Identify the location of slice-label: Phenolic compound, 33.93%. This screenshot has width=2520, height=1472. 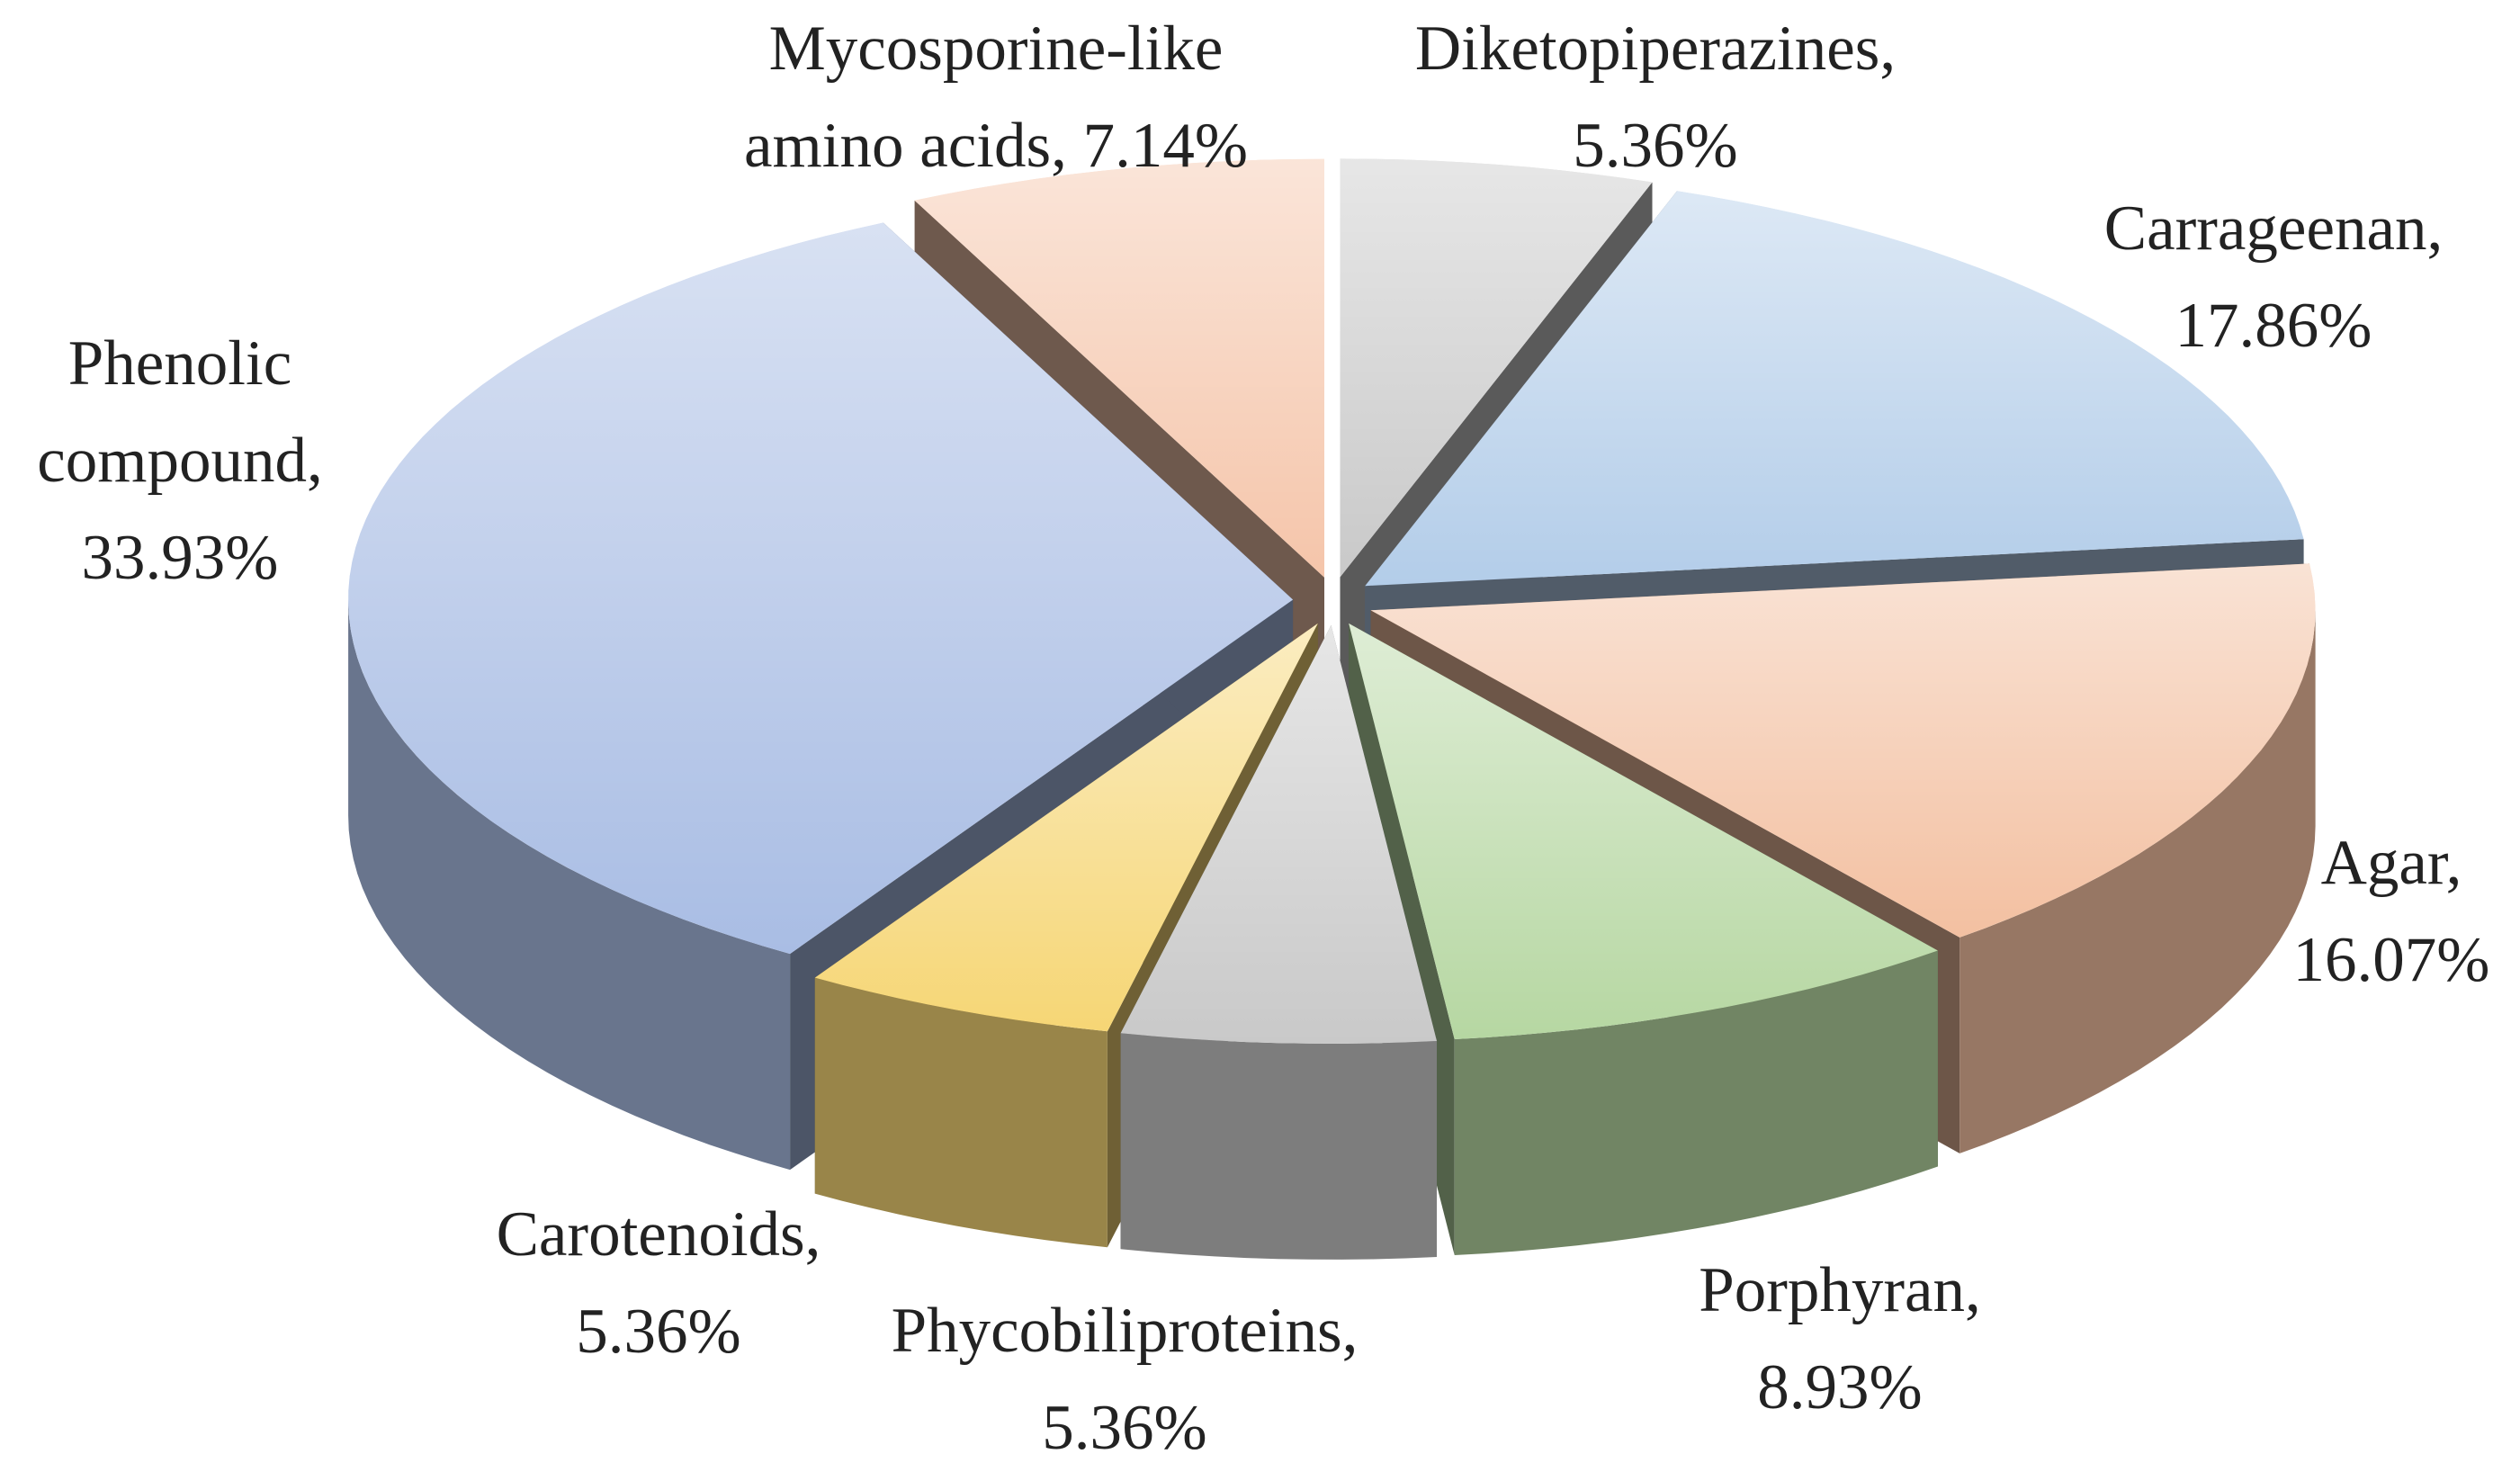
(180, 461).